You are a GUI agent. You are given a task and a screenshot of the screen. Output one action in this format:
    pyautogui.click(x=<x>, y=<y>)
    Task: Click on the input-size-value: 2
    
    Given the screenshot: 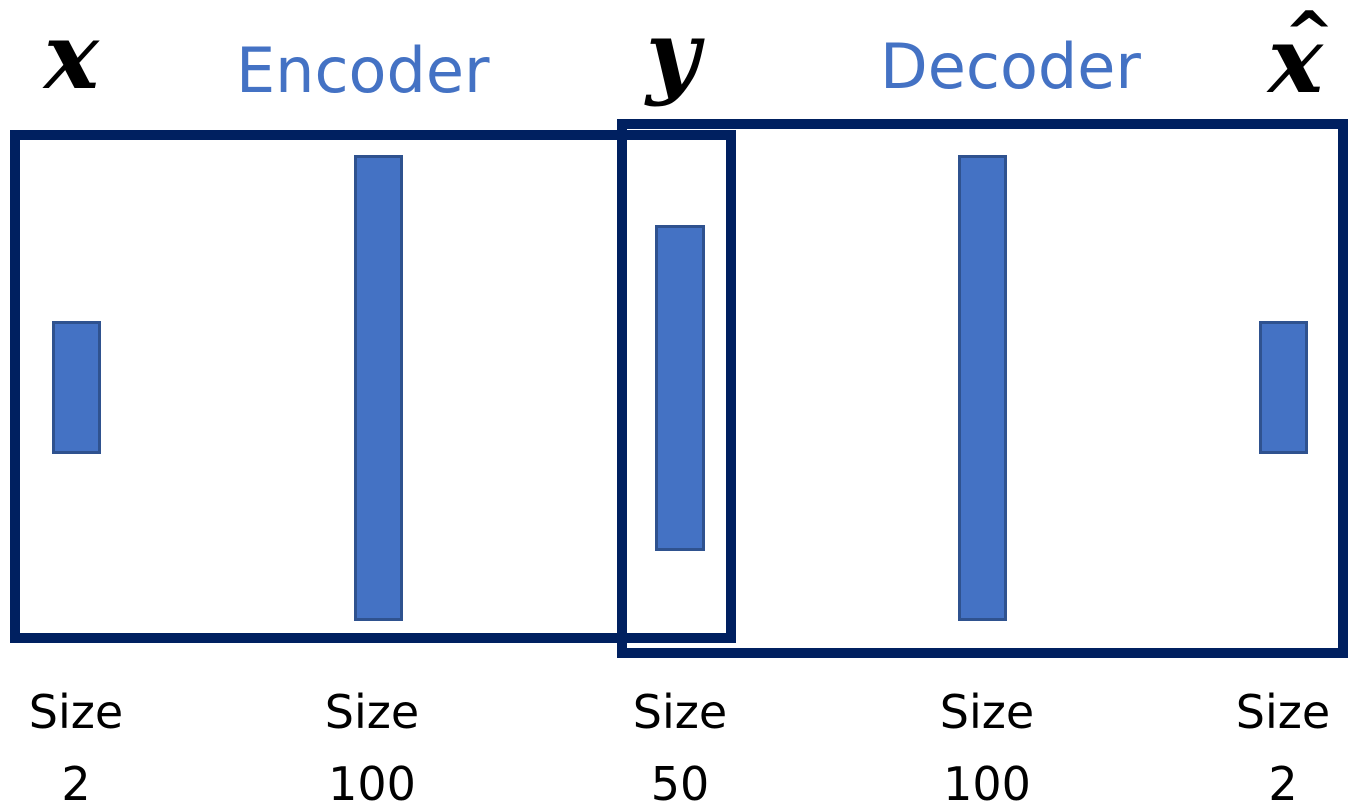 What is the action you would take?
    pyautogui.click(x=76, y=784)
    